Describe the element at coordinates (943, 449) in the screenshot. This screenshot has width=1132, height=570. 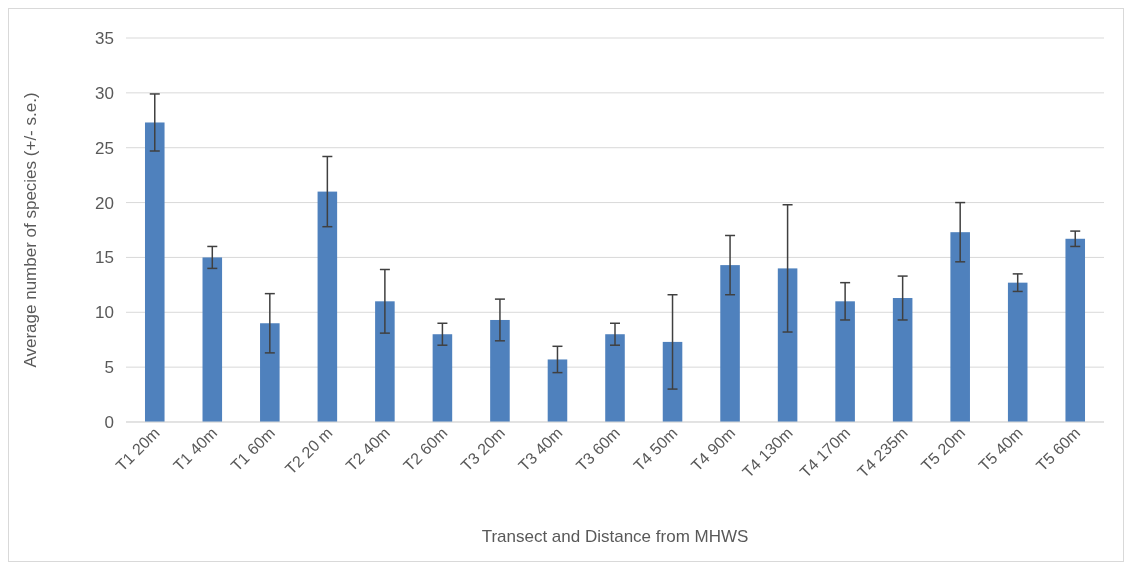
I see `x-tick-label: T5 20m` at that location.